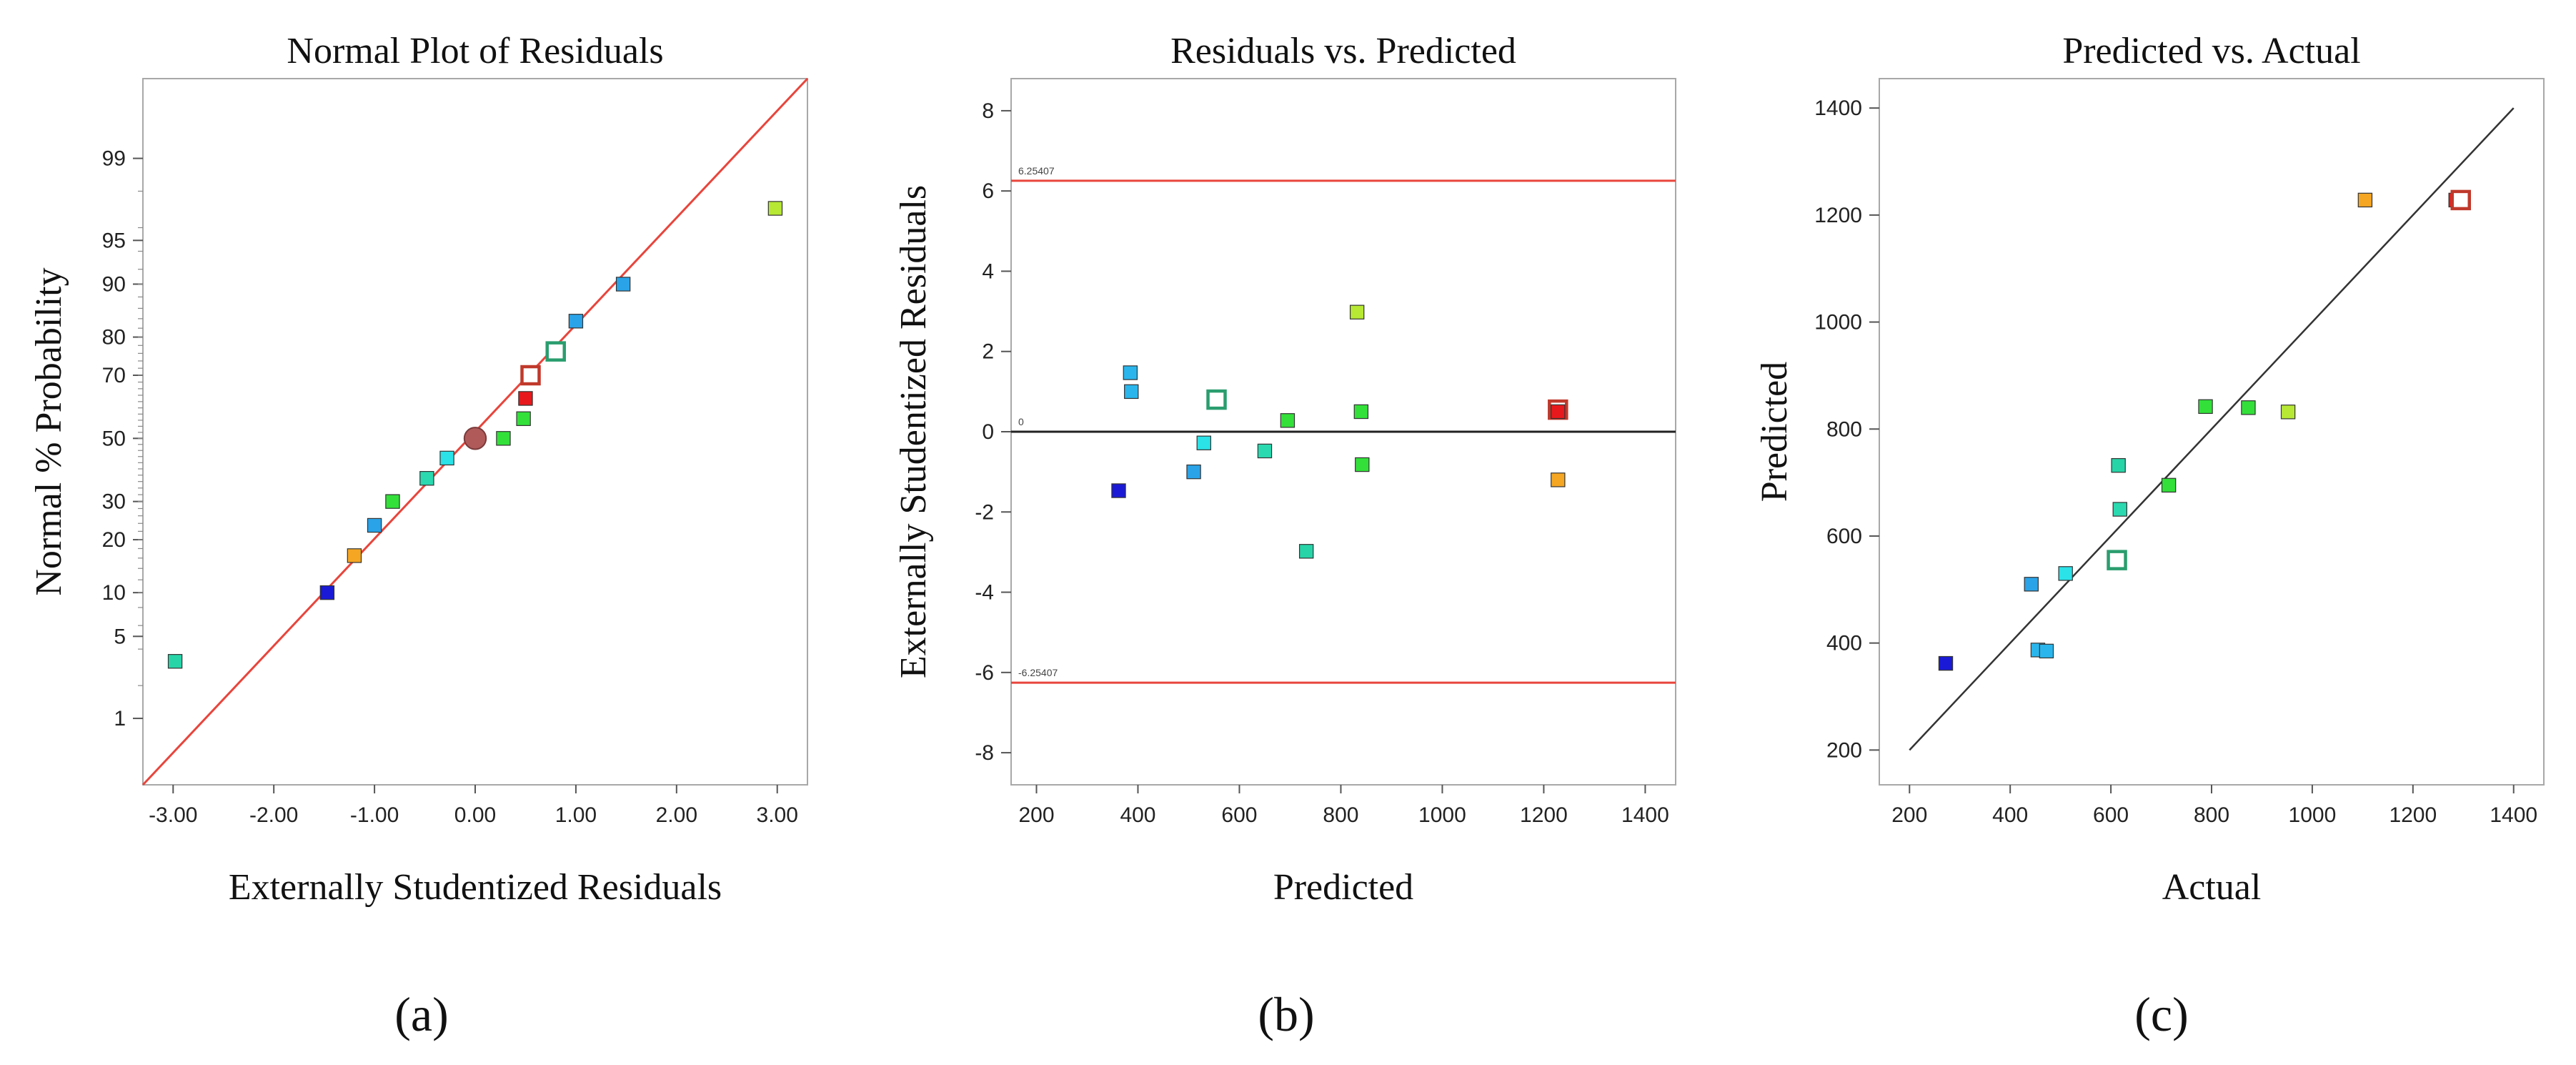 Image resolution: width=2576 pixels, height=1065 pixels. What do you see at coordinates (2212, 888) in the screenshot?
I see `panel-c-xlabel: Actual` at bounding box center [2212, 888].